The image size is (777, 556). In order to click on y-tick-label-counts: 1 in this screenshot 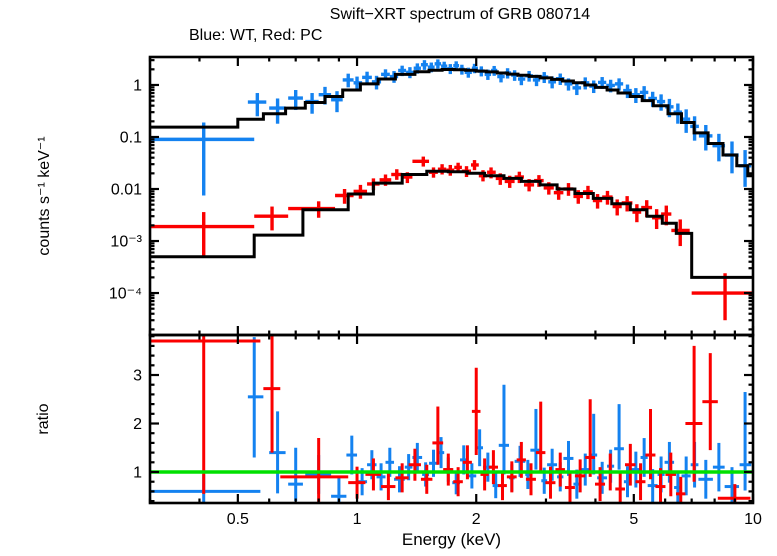, I will do `click(137, 85)`.